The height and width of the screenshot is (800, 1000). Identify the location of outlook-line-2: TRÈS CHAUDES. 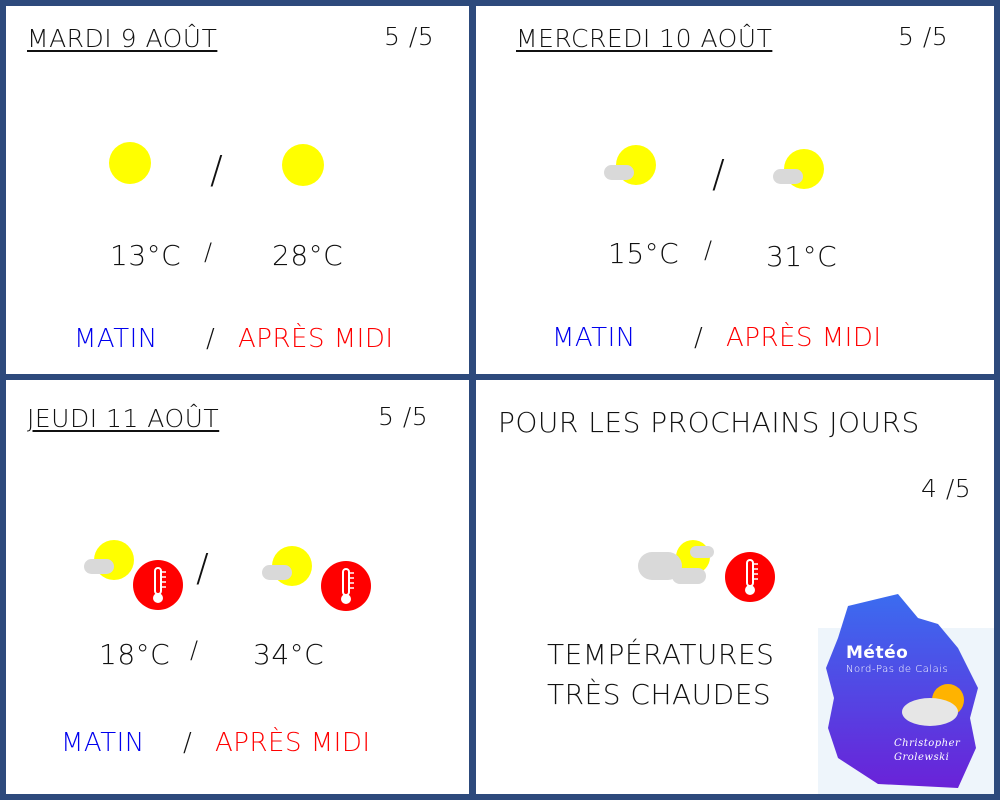
(659, 694).